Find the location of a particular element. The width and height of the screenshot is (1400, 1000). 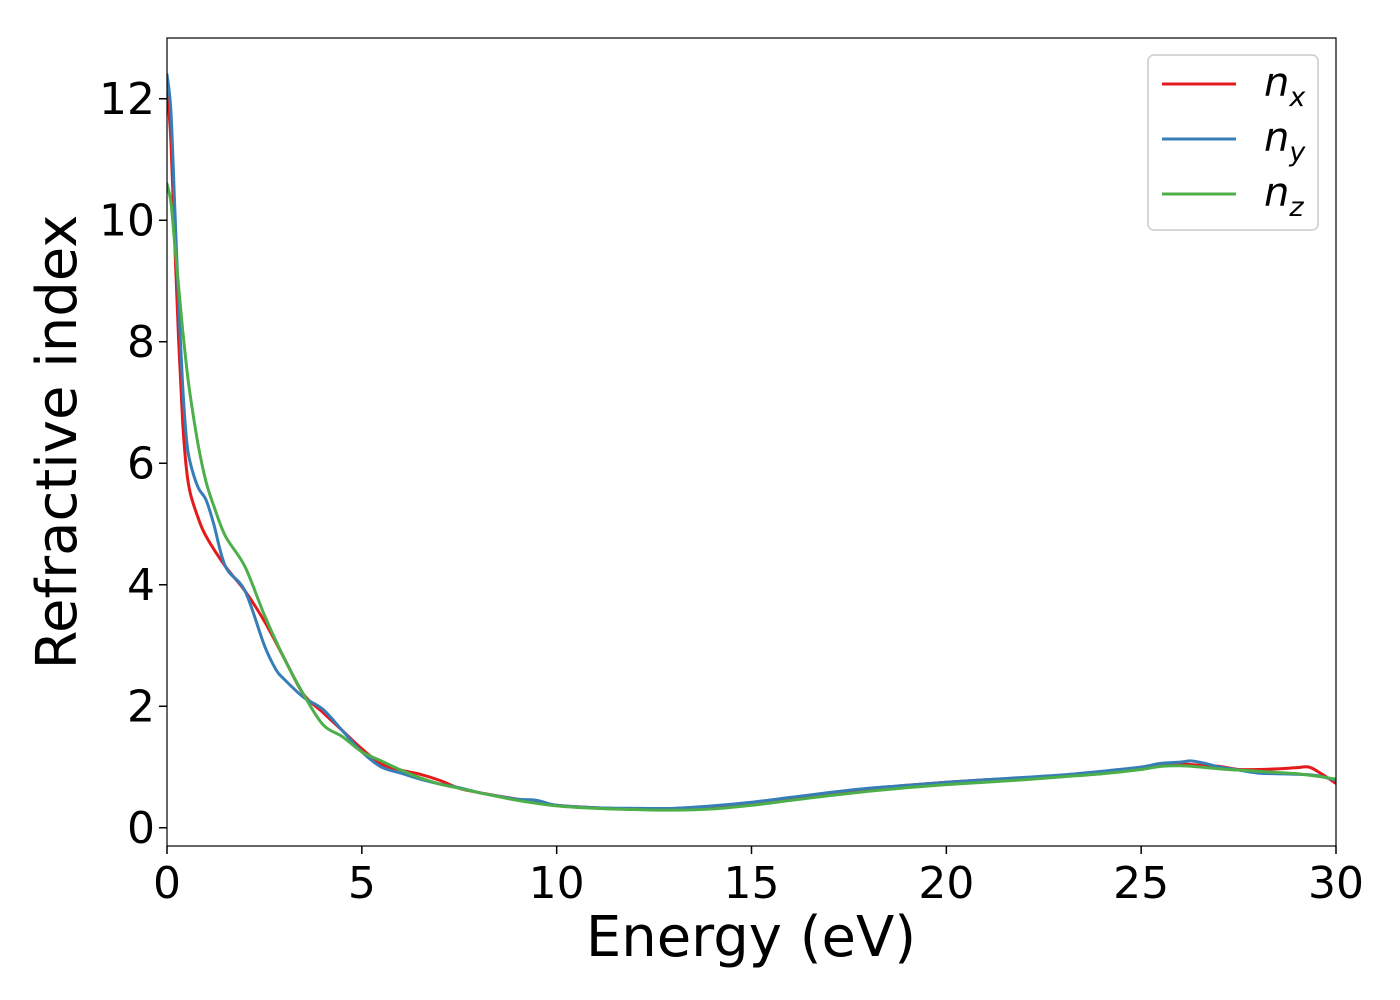

legend-box is located at coordinates (1233, 142).